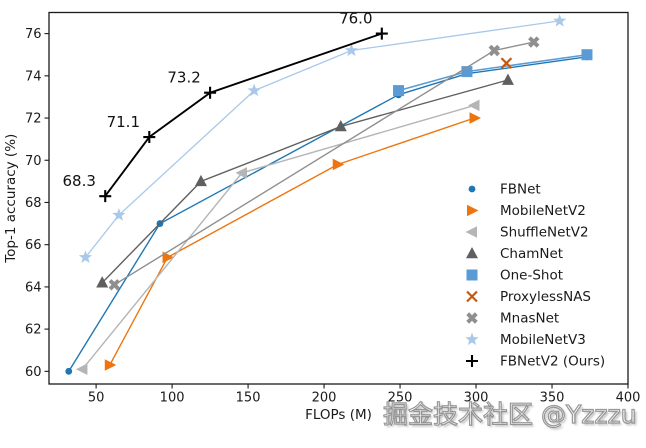 This screenshot has width=646, height=448. I want to click on legend-item-proxylessnas: ProxylessNAS, so click(528, 297).